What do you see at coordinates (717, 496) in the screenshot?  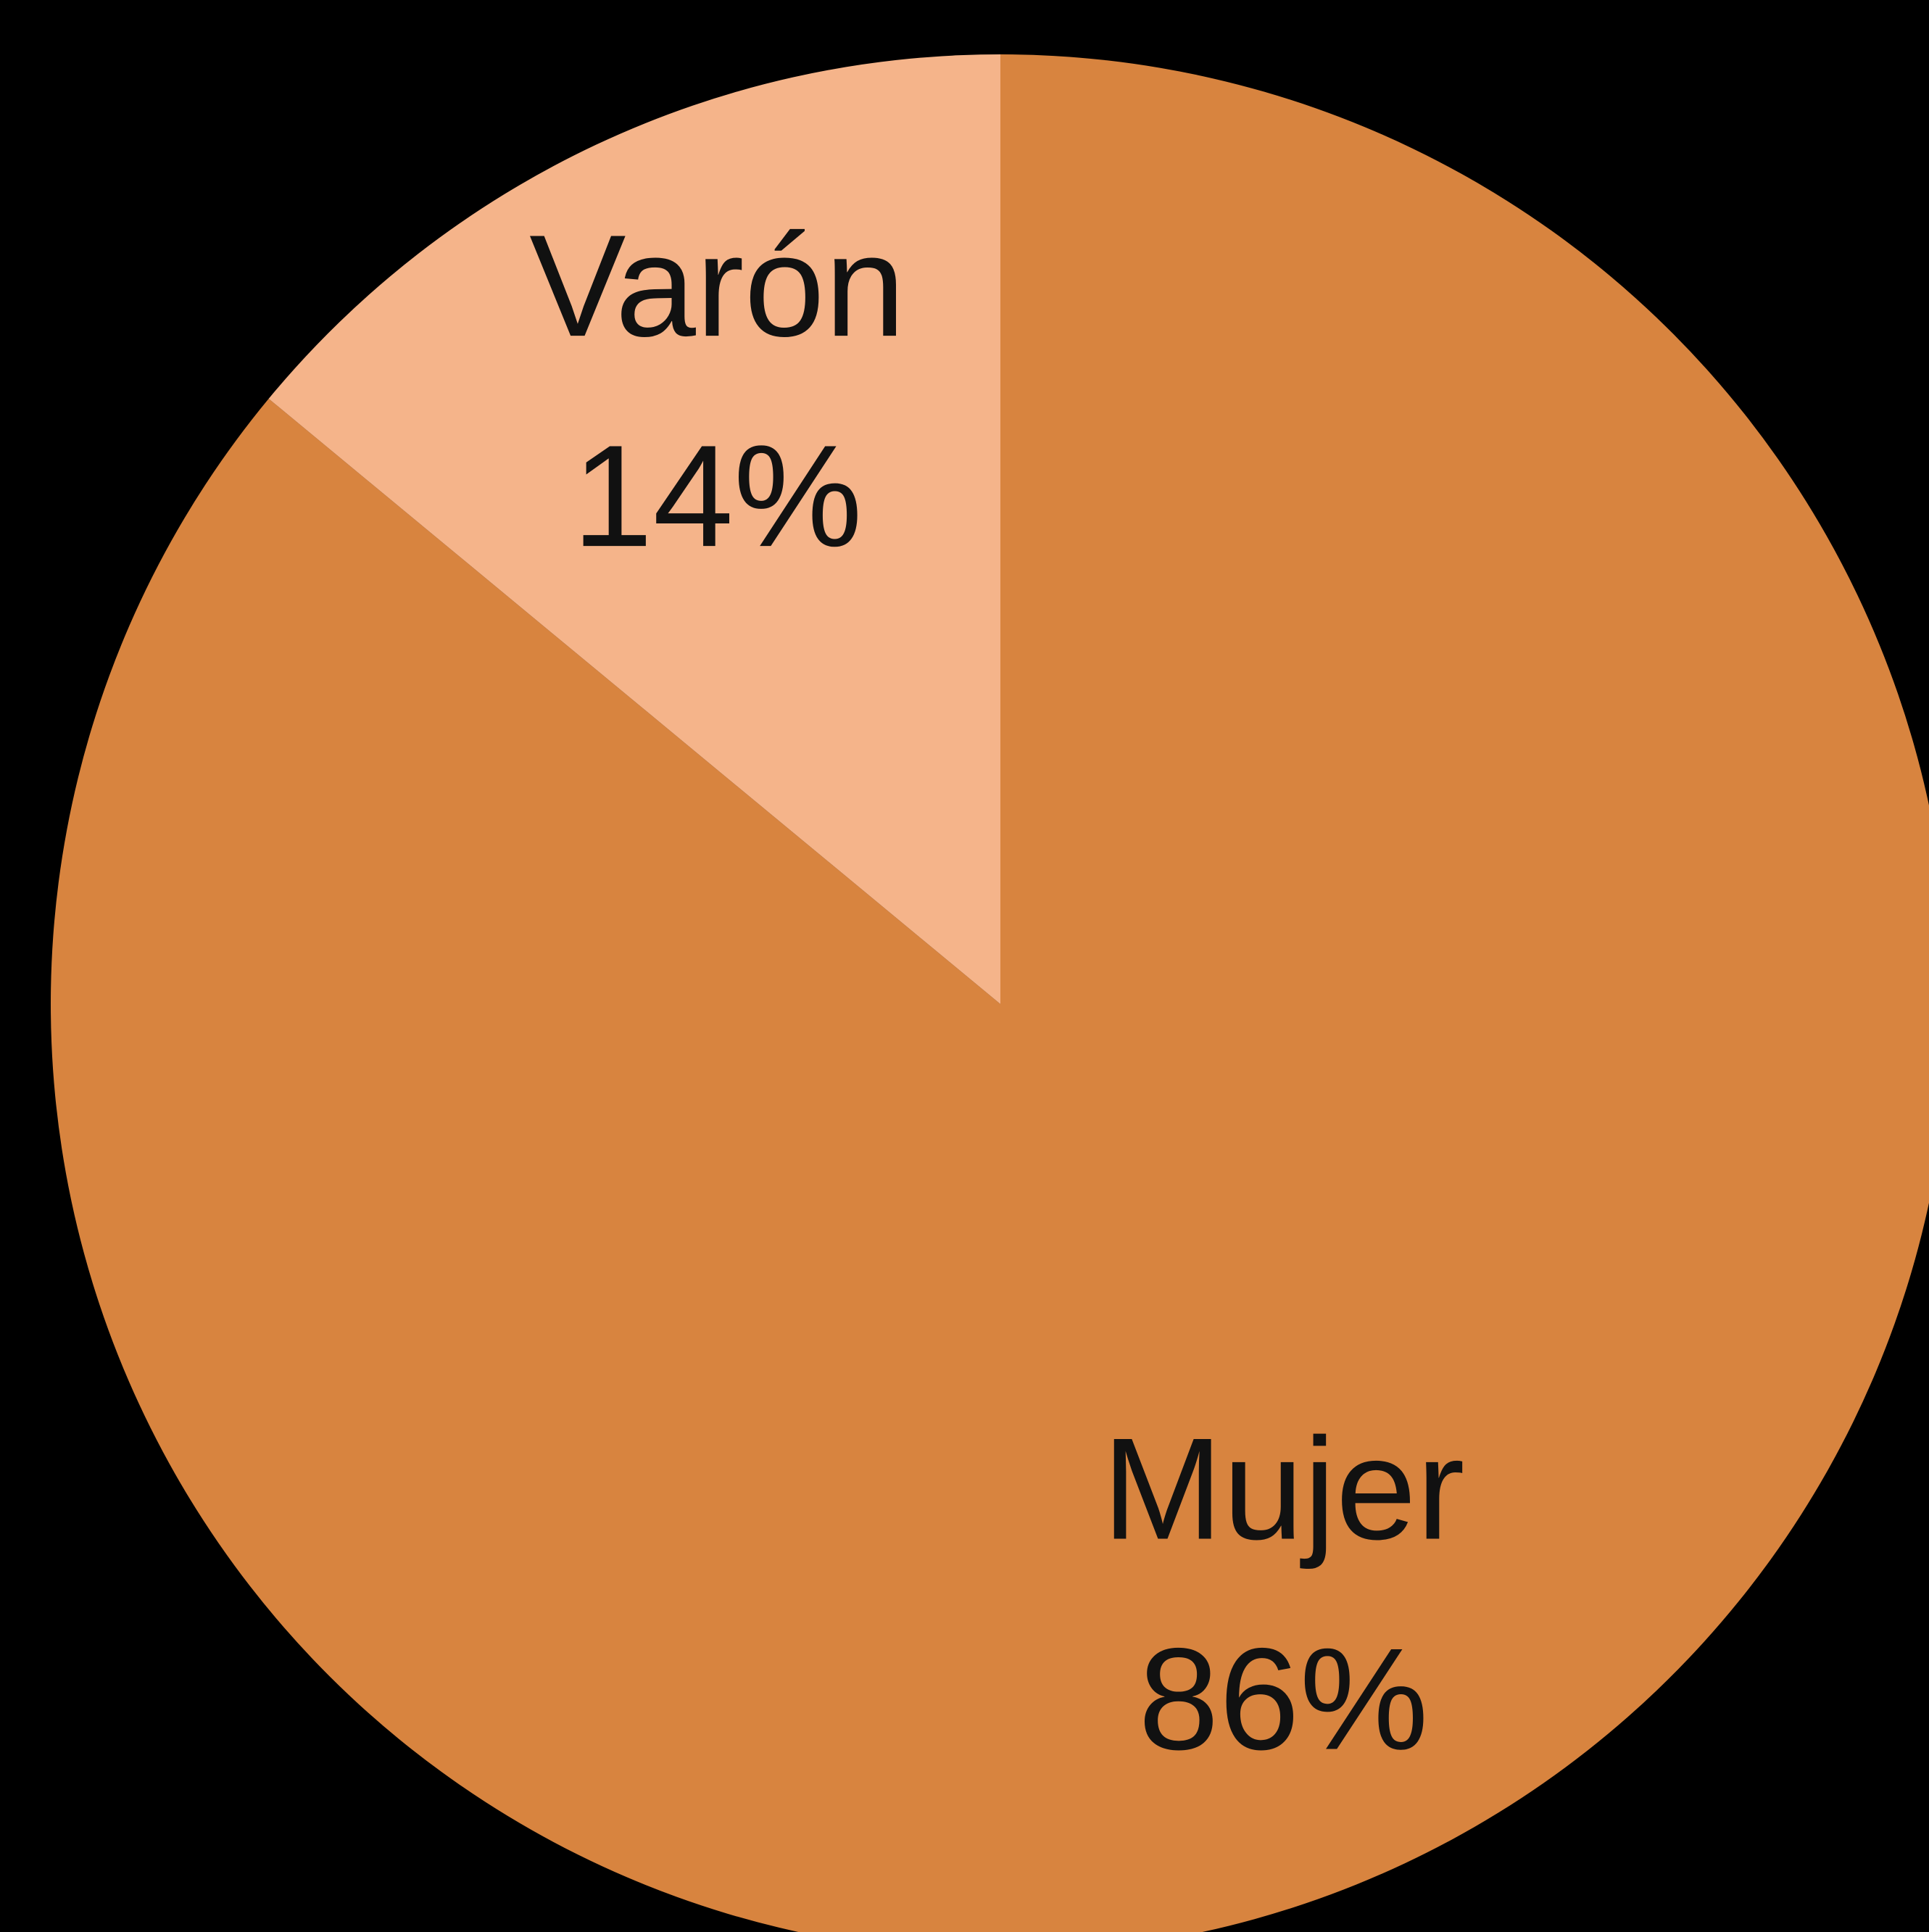 I see `value-label: 14%` at bounding box center [717, 496].